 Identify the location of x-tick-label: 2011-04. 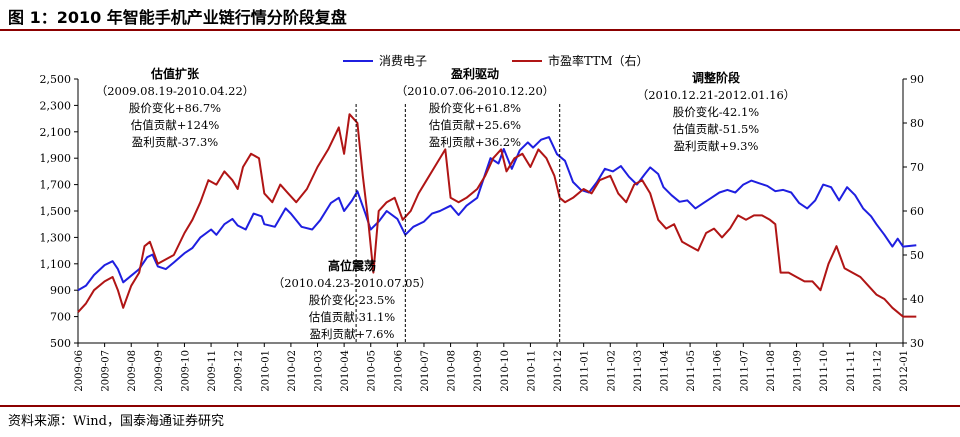
(664, 371).